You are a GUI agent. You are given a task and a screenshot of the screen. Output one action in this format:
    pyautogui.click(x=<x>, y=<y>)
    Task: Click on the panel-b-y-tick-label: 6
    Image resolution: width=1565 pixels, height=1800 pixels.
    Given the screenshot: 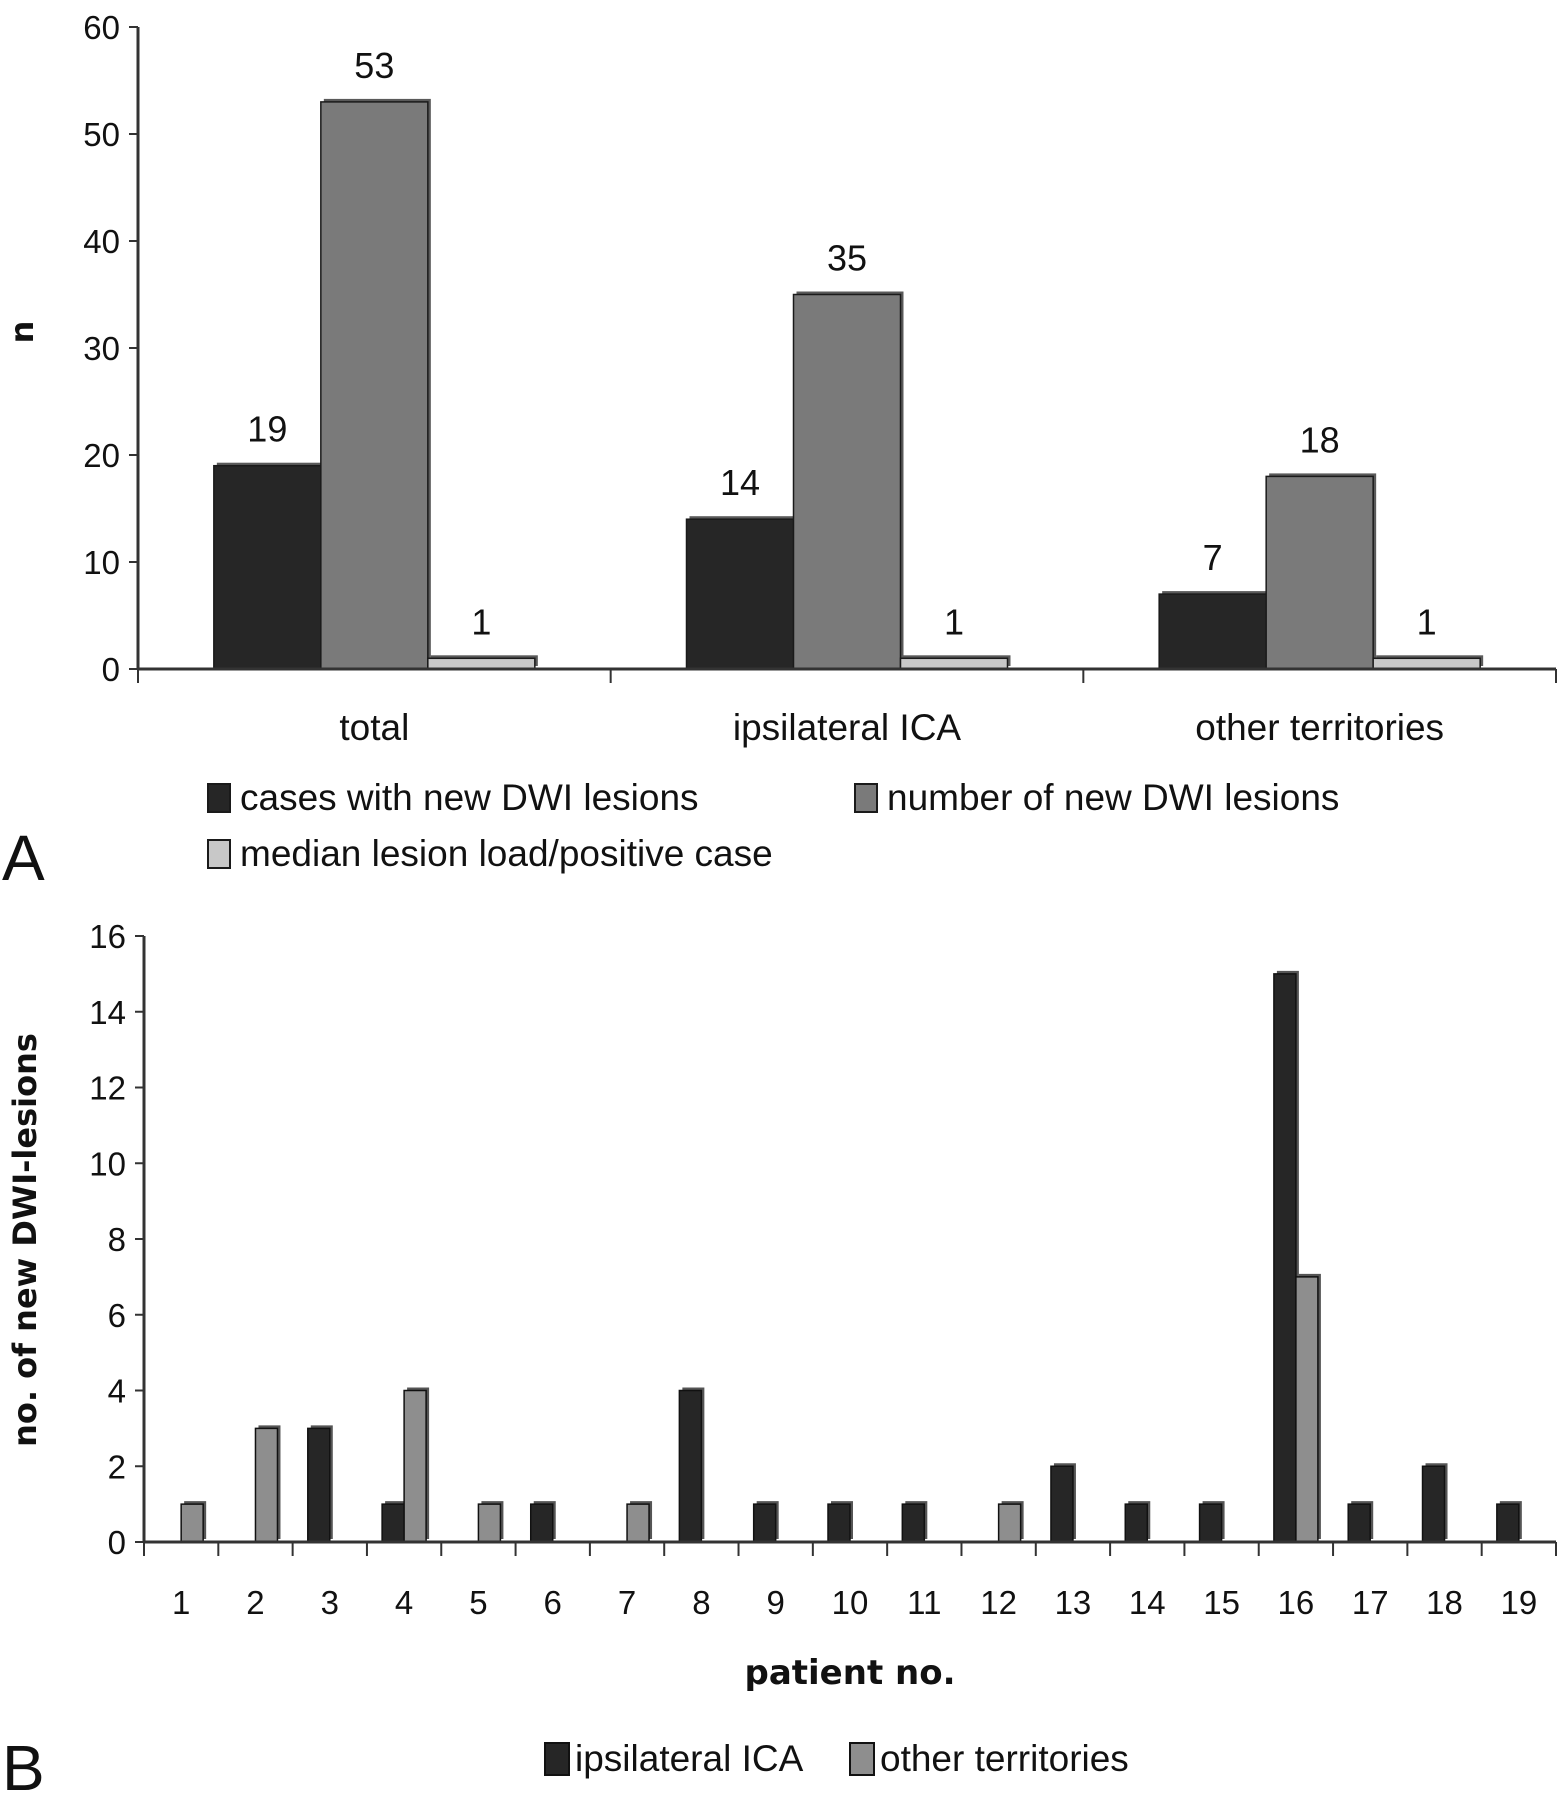 What is the action you would take?
    pyautogui.click(x=117, y=1315)
    